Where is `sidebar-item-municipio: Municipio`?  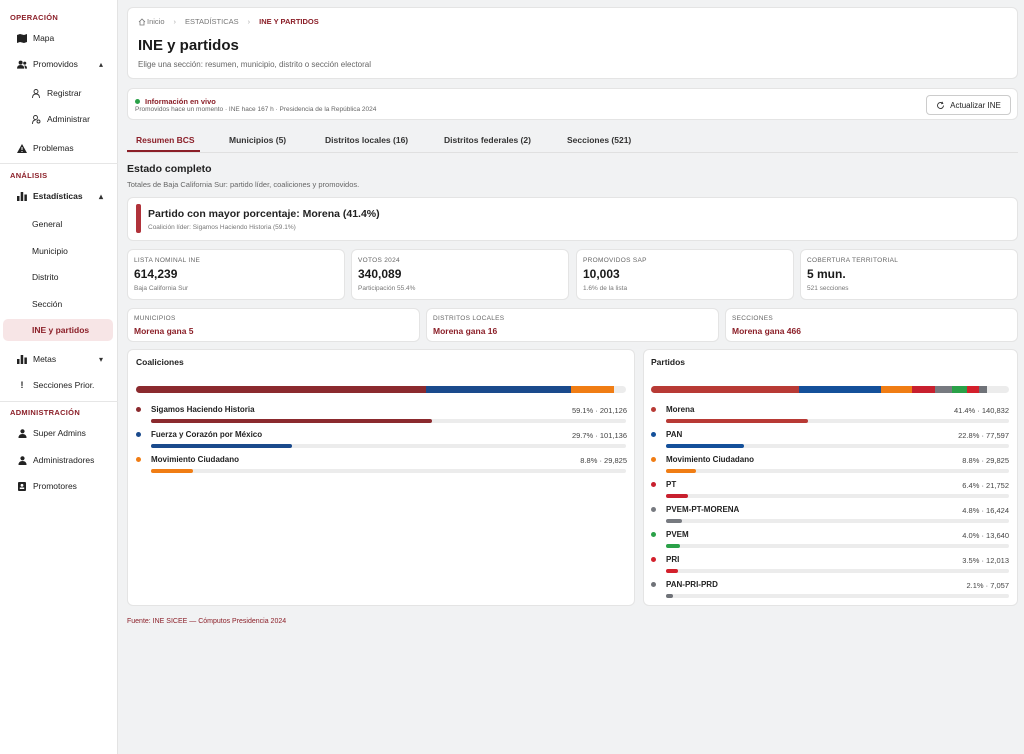 sidebar-item-municipio: Municipio is located at coordinates (59, 251).